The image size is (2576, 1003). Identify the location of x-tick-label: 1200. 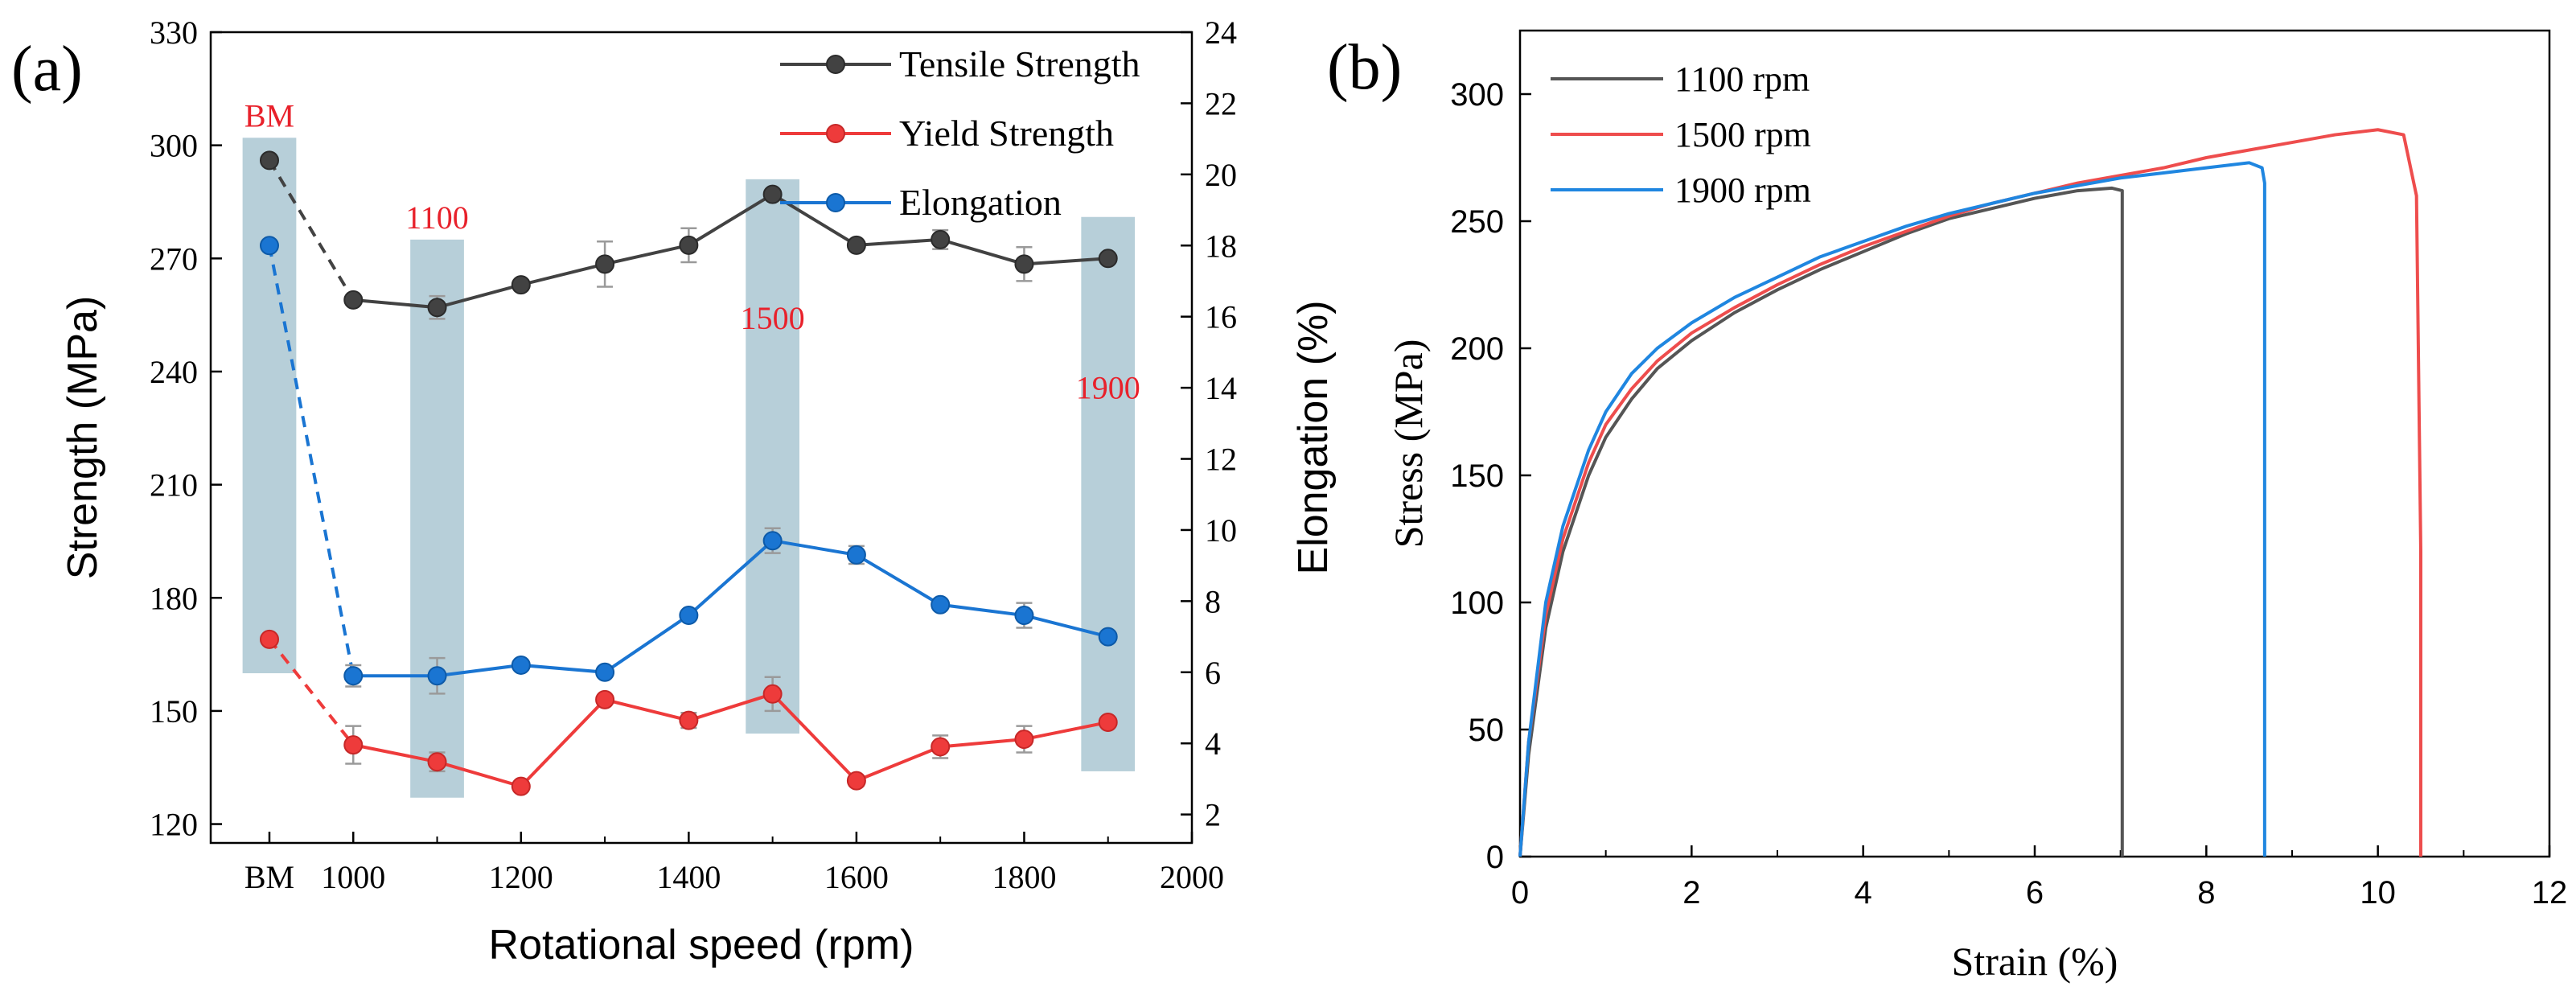
(521, 877).